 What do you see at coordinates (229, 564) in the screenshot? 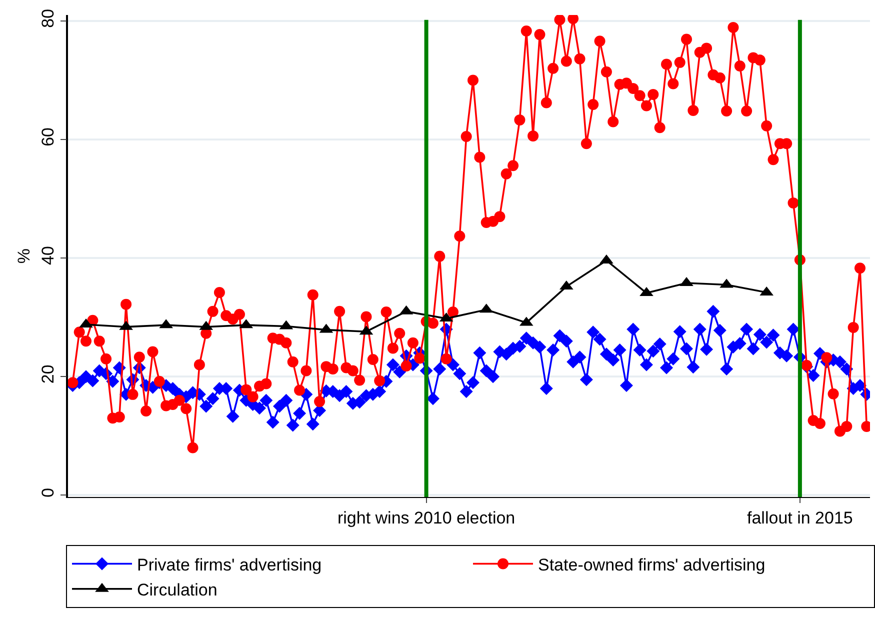
I see `legend-label: Private firms' advertising` at bounding box center [229, 564].